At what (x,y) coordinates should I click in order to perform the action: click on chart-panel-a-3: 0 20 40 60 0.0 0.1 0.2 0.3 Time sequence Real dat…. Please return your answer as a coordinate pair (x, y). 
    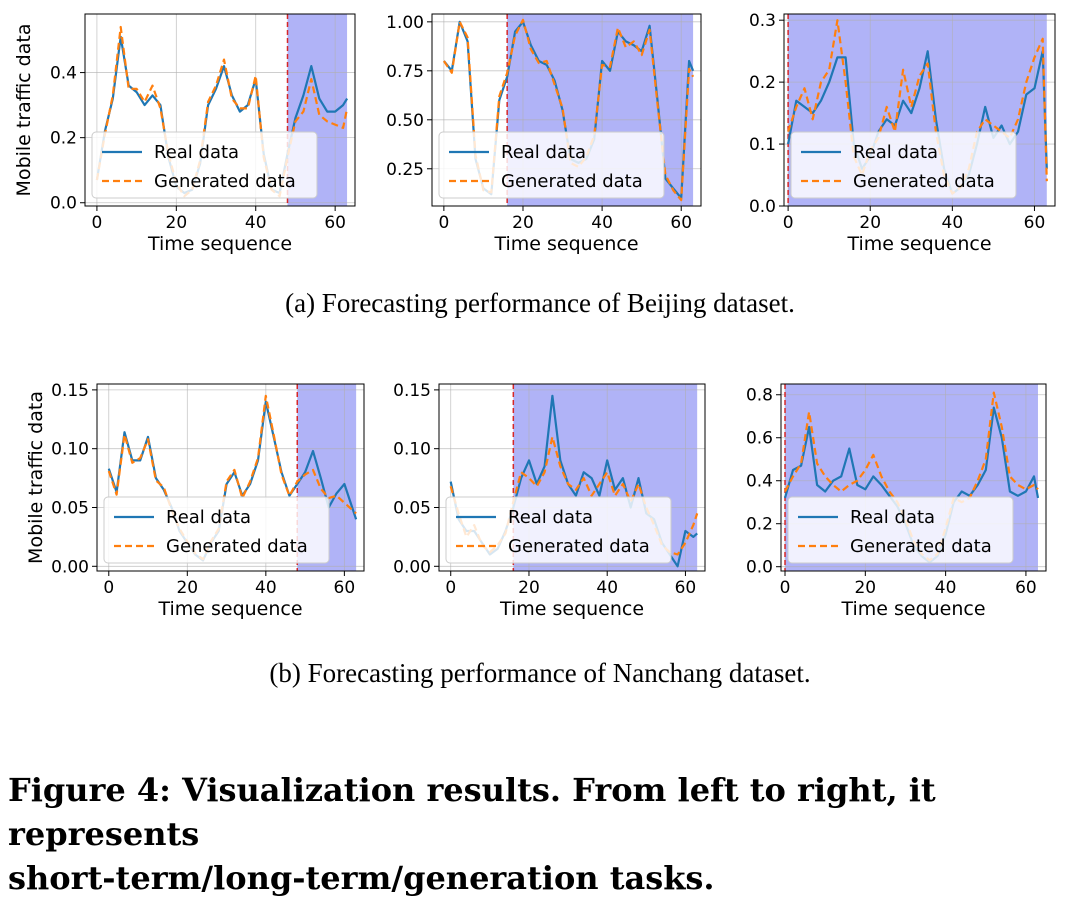
    Looking at the image, I should click on (902, 133).